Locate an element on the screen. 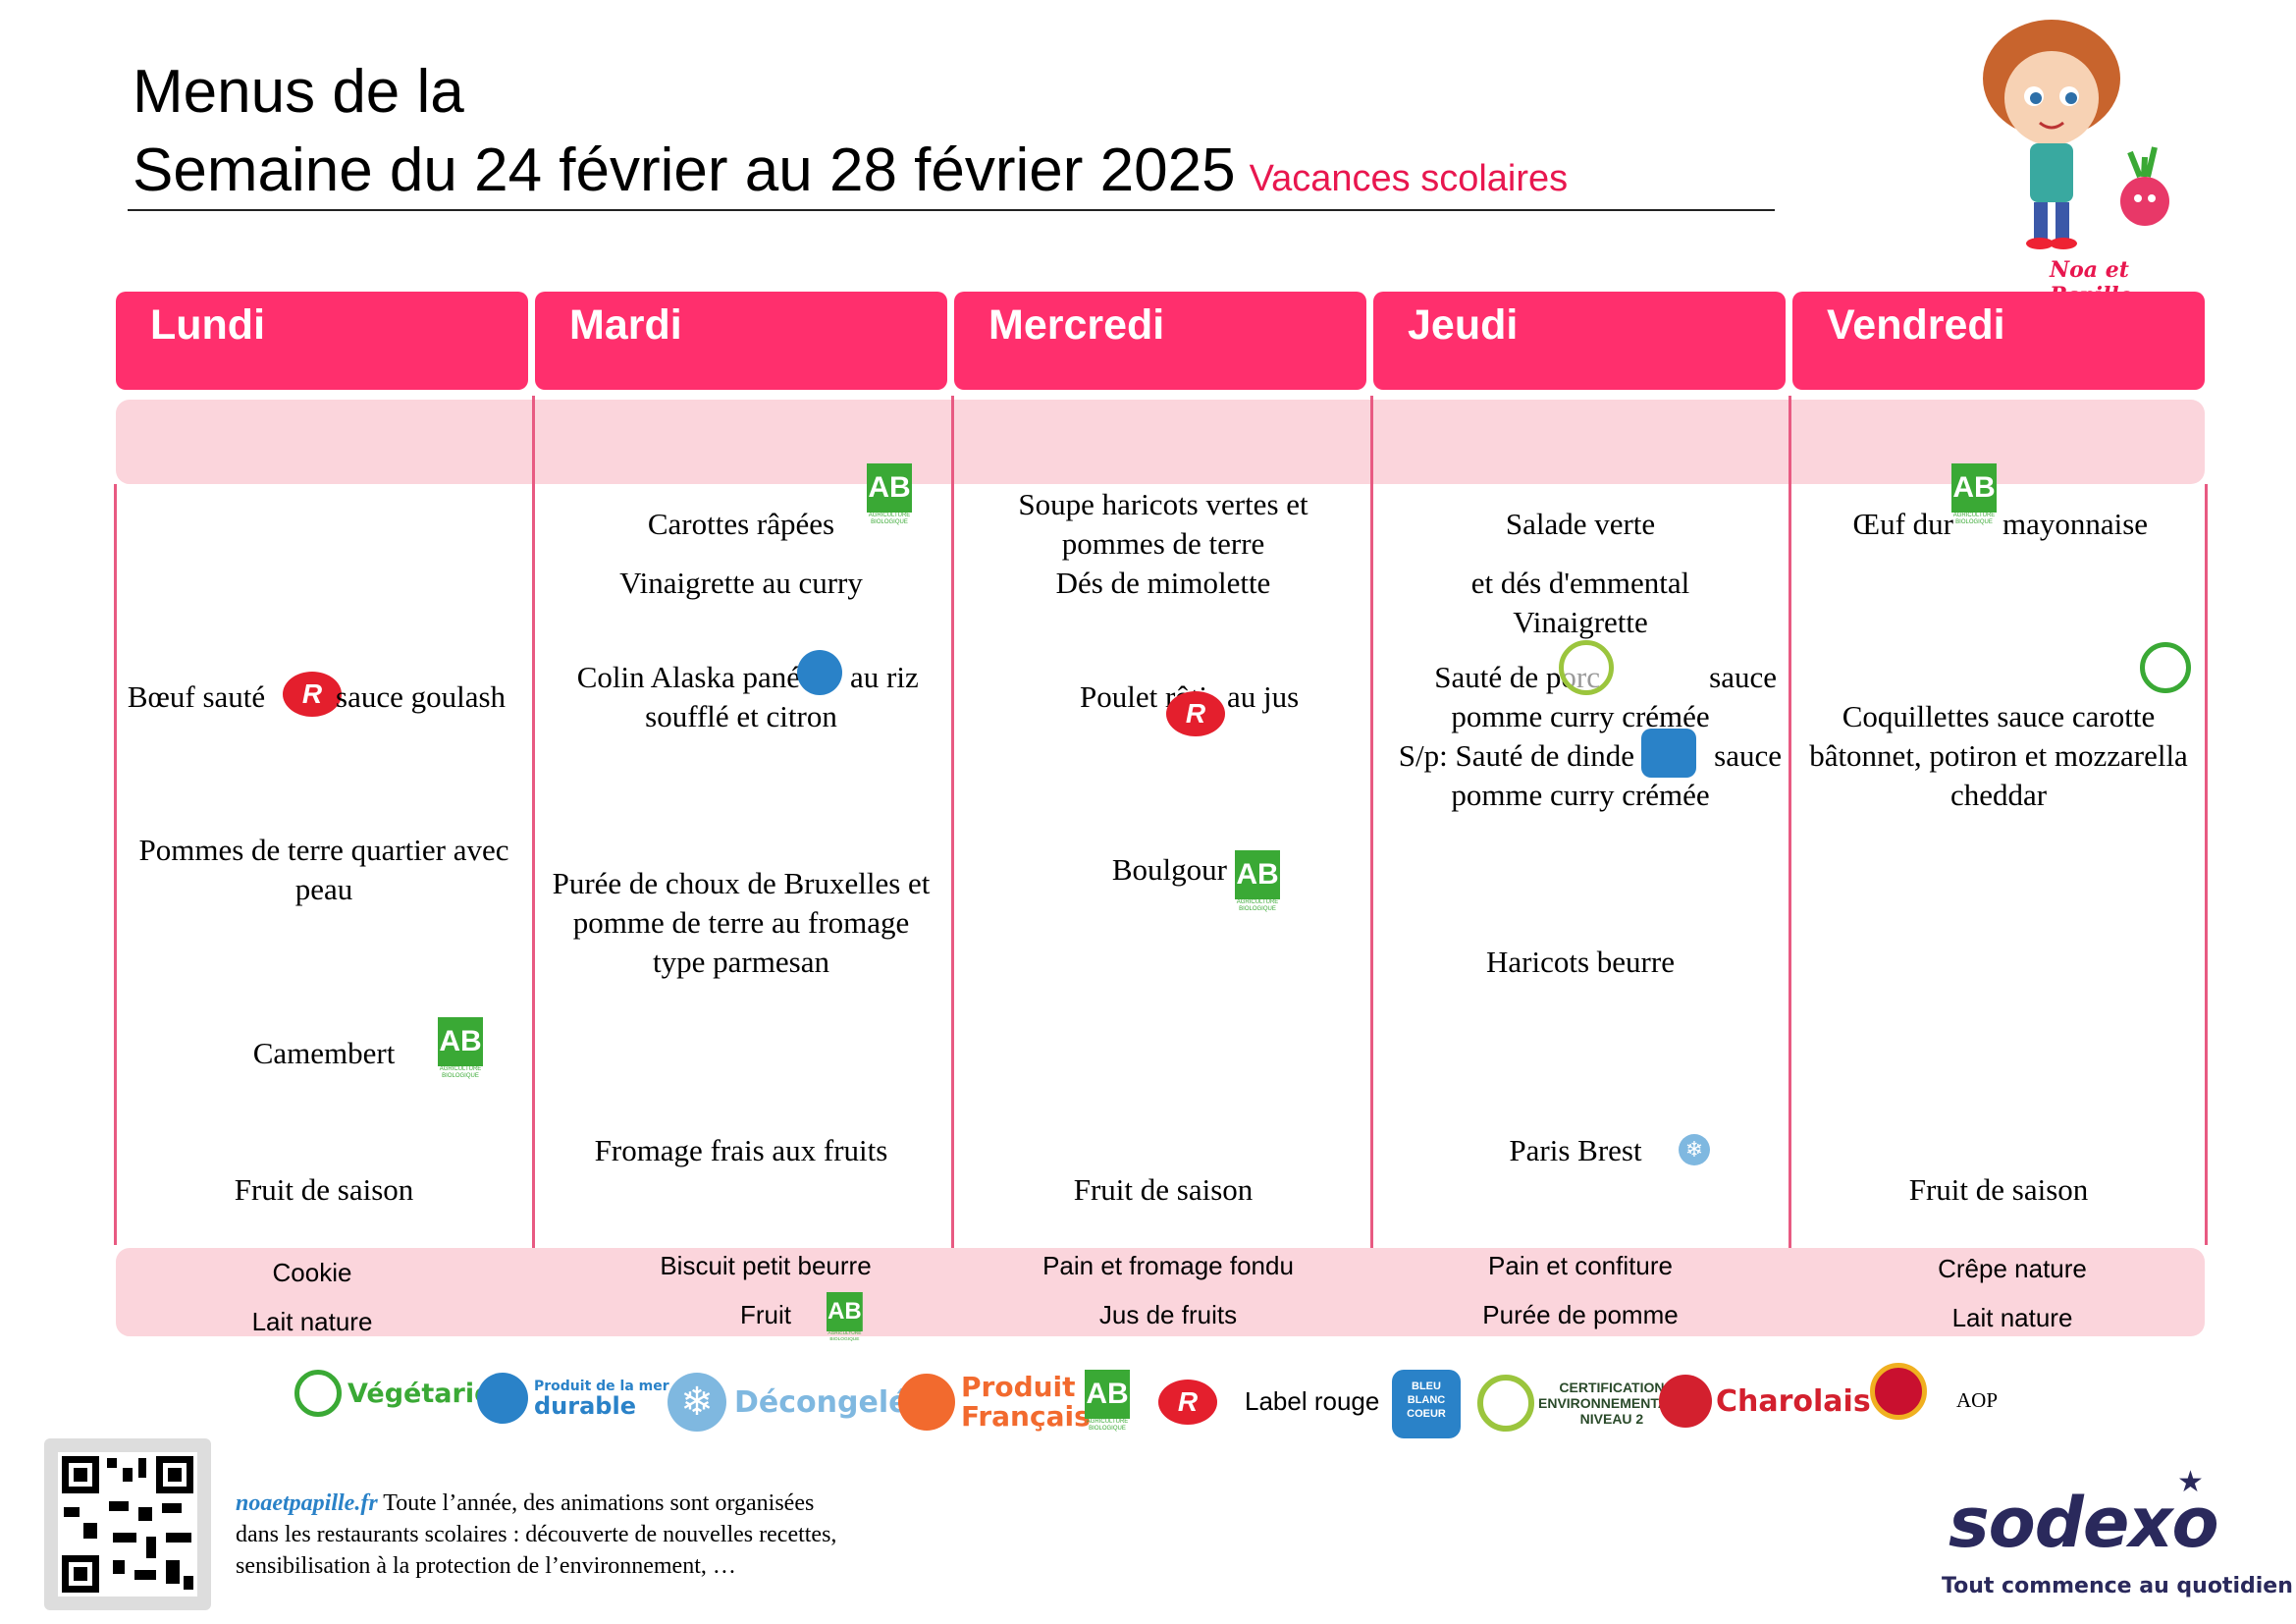 This screenshot has width=2296, height=1624. menu-item: cheddar is located at coordinates (1998, 795).